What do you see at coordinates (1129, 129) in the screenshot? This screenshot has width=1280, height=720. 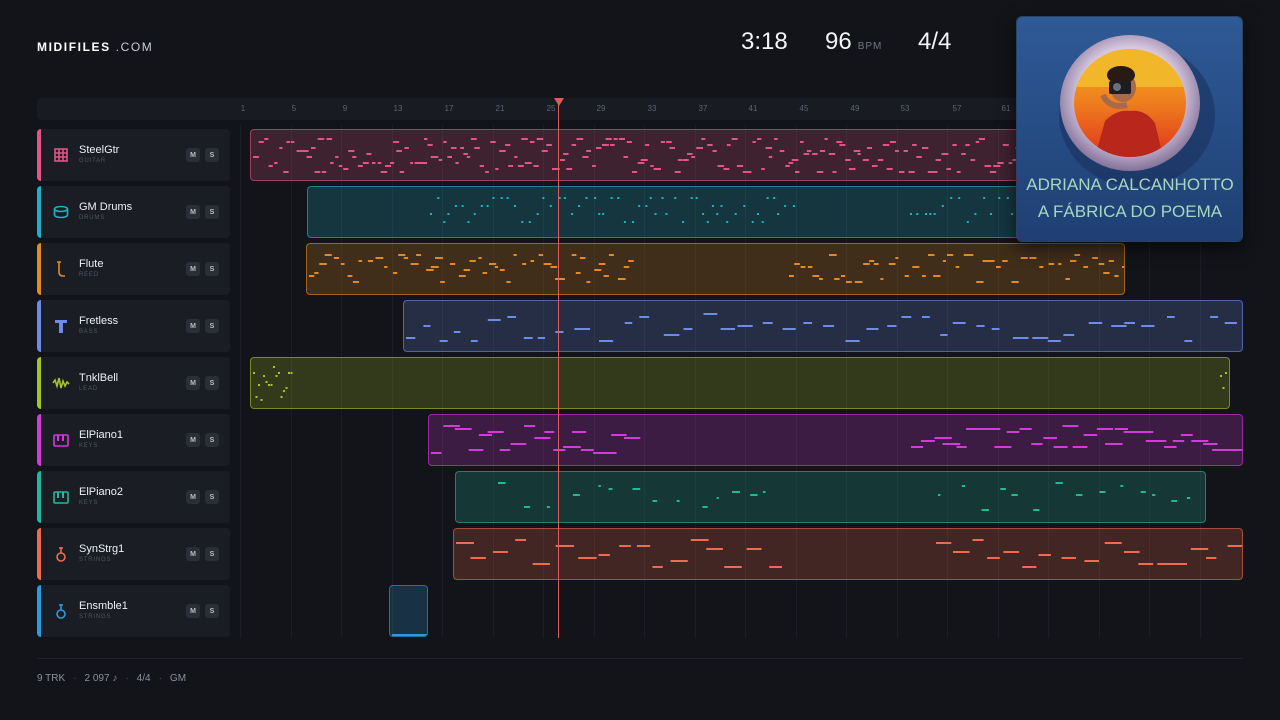 I see `album-cover-art: ADRIANA CALCANHOTTO A FÁBRICA DO POEMA` at bounding box center [1129, 129].